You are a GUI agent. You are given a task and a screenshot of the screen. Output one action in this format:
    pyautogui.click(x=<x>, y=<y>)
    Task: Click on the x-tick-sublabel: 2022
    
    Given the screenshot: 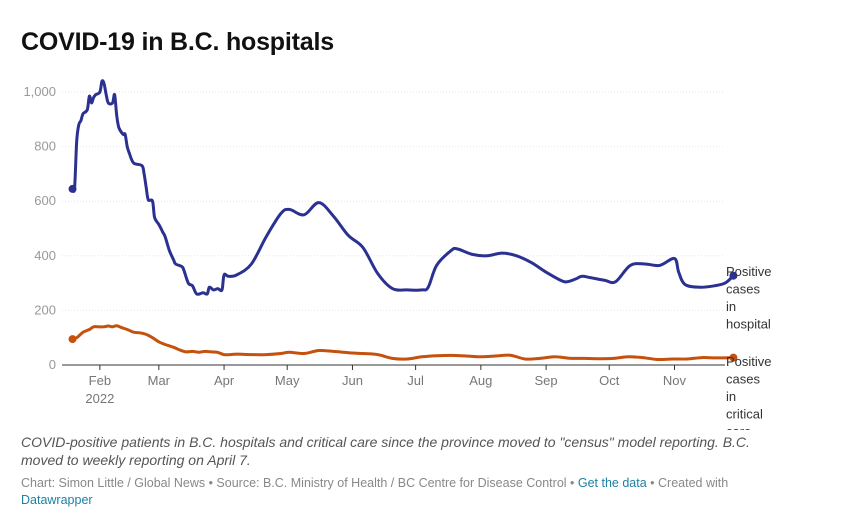 What is the action you would take?
    pyautogui.click(x=99, y=398)
    